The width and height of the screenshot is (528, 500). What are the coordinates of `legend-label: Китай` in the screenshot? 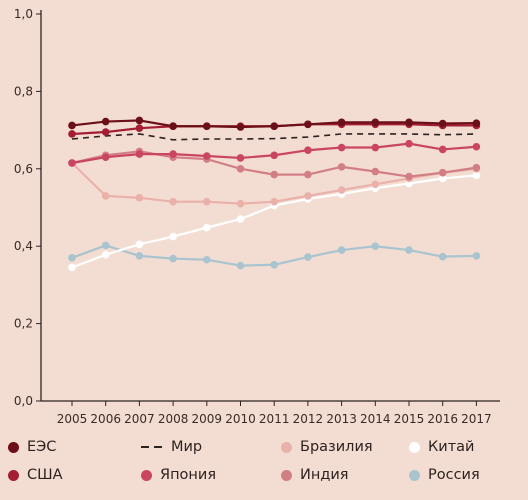 It's located at (451, 447).